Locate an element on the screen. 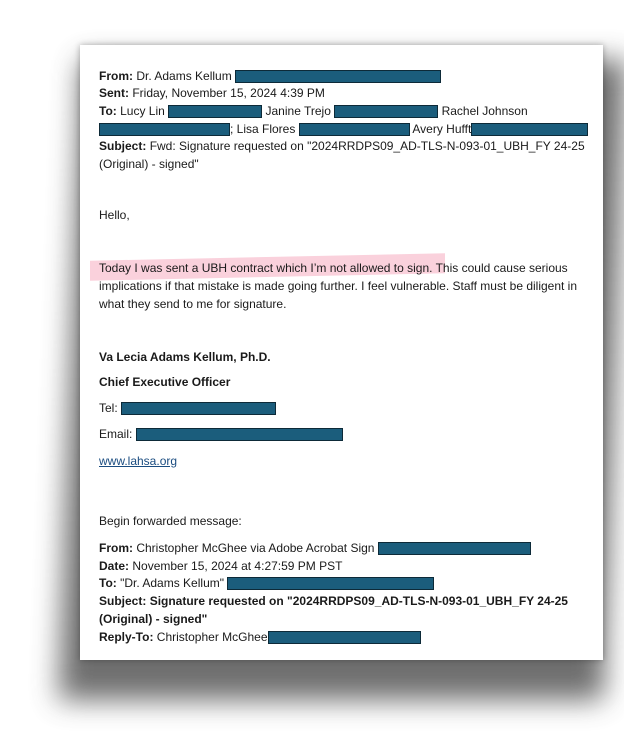 The width and height of the screenshot is (624, 755). to-line-2: ; Lisa Flores Avery Hufft is located at coordinates (344, 129).